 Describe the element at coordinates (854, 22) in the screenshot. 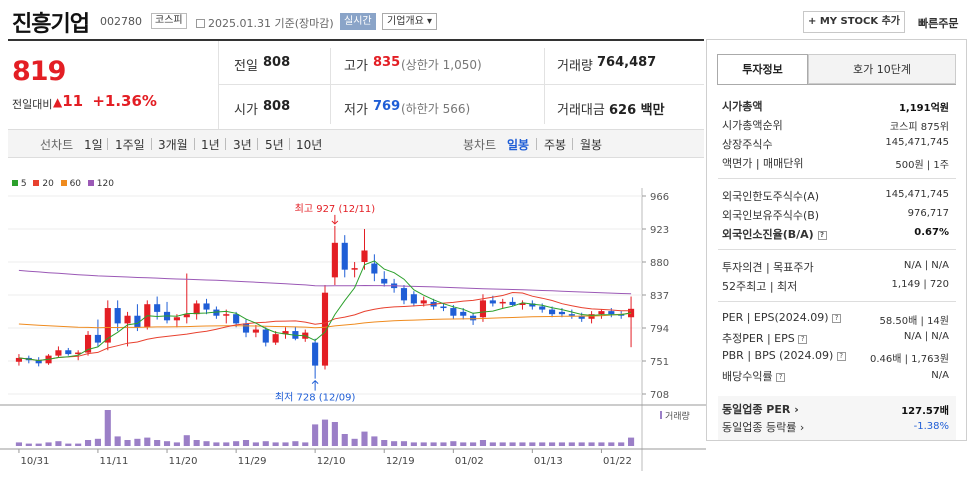

I see `add-my-stock-button: + MY STOCK 추가` at that location.